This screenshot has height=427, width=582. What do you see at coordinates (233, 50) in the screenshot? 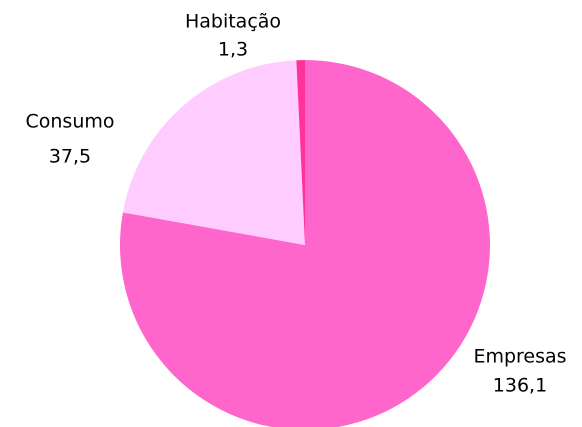
I see `slice-value: 1,3` at bounding box center [233, 50].